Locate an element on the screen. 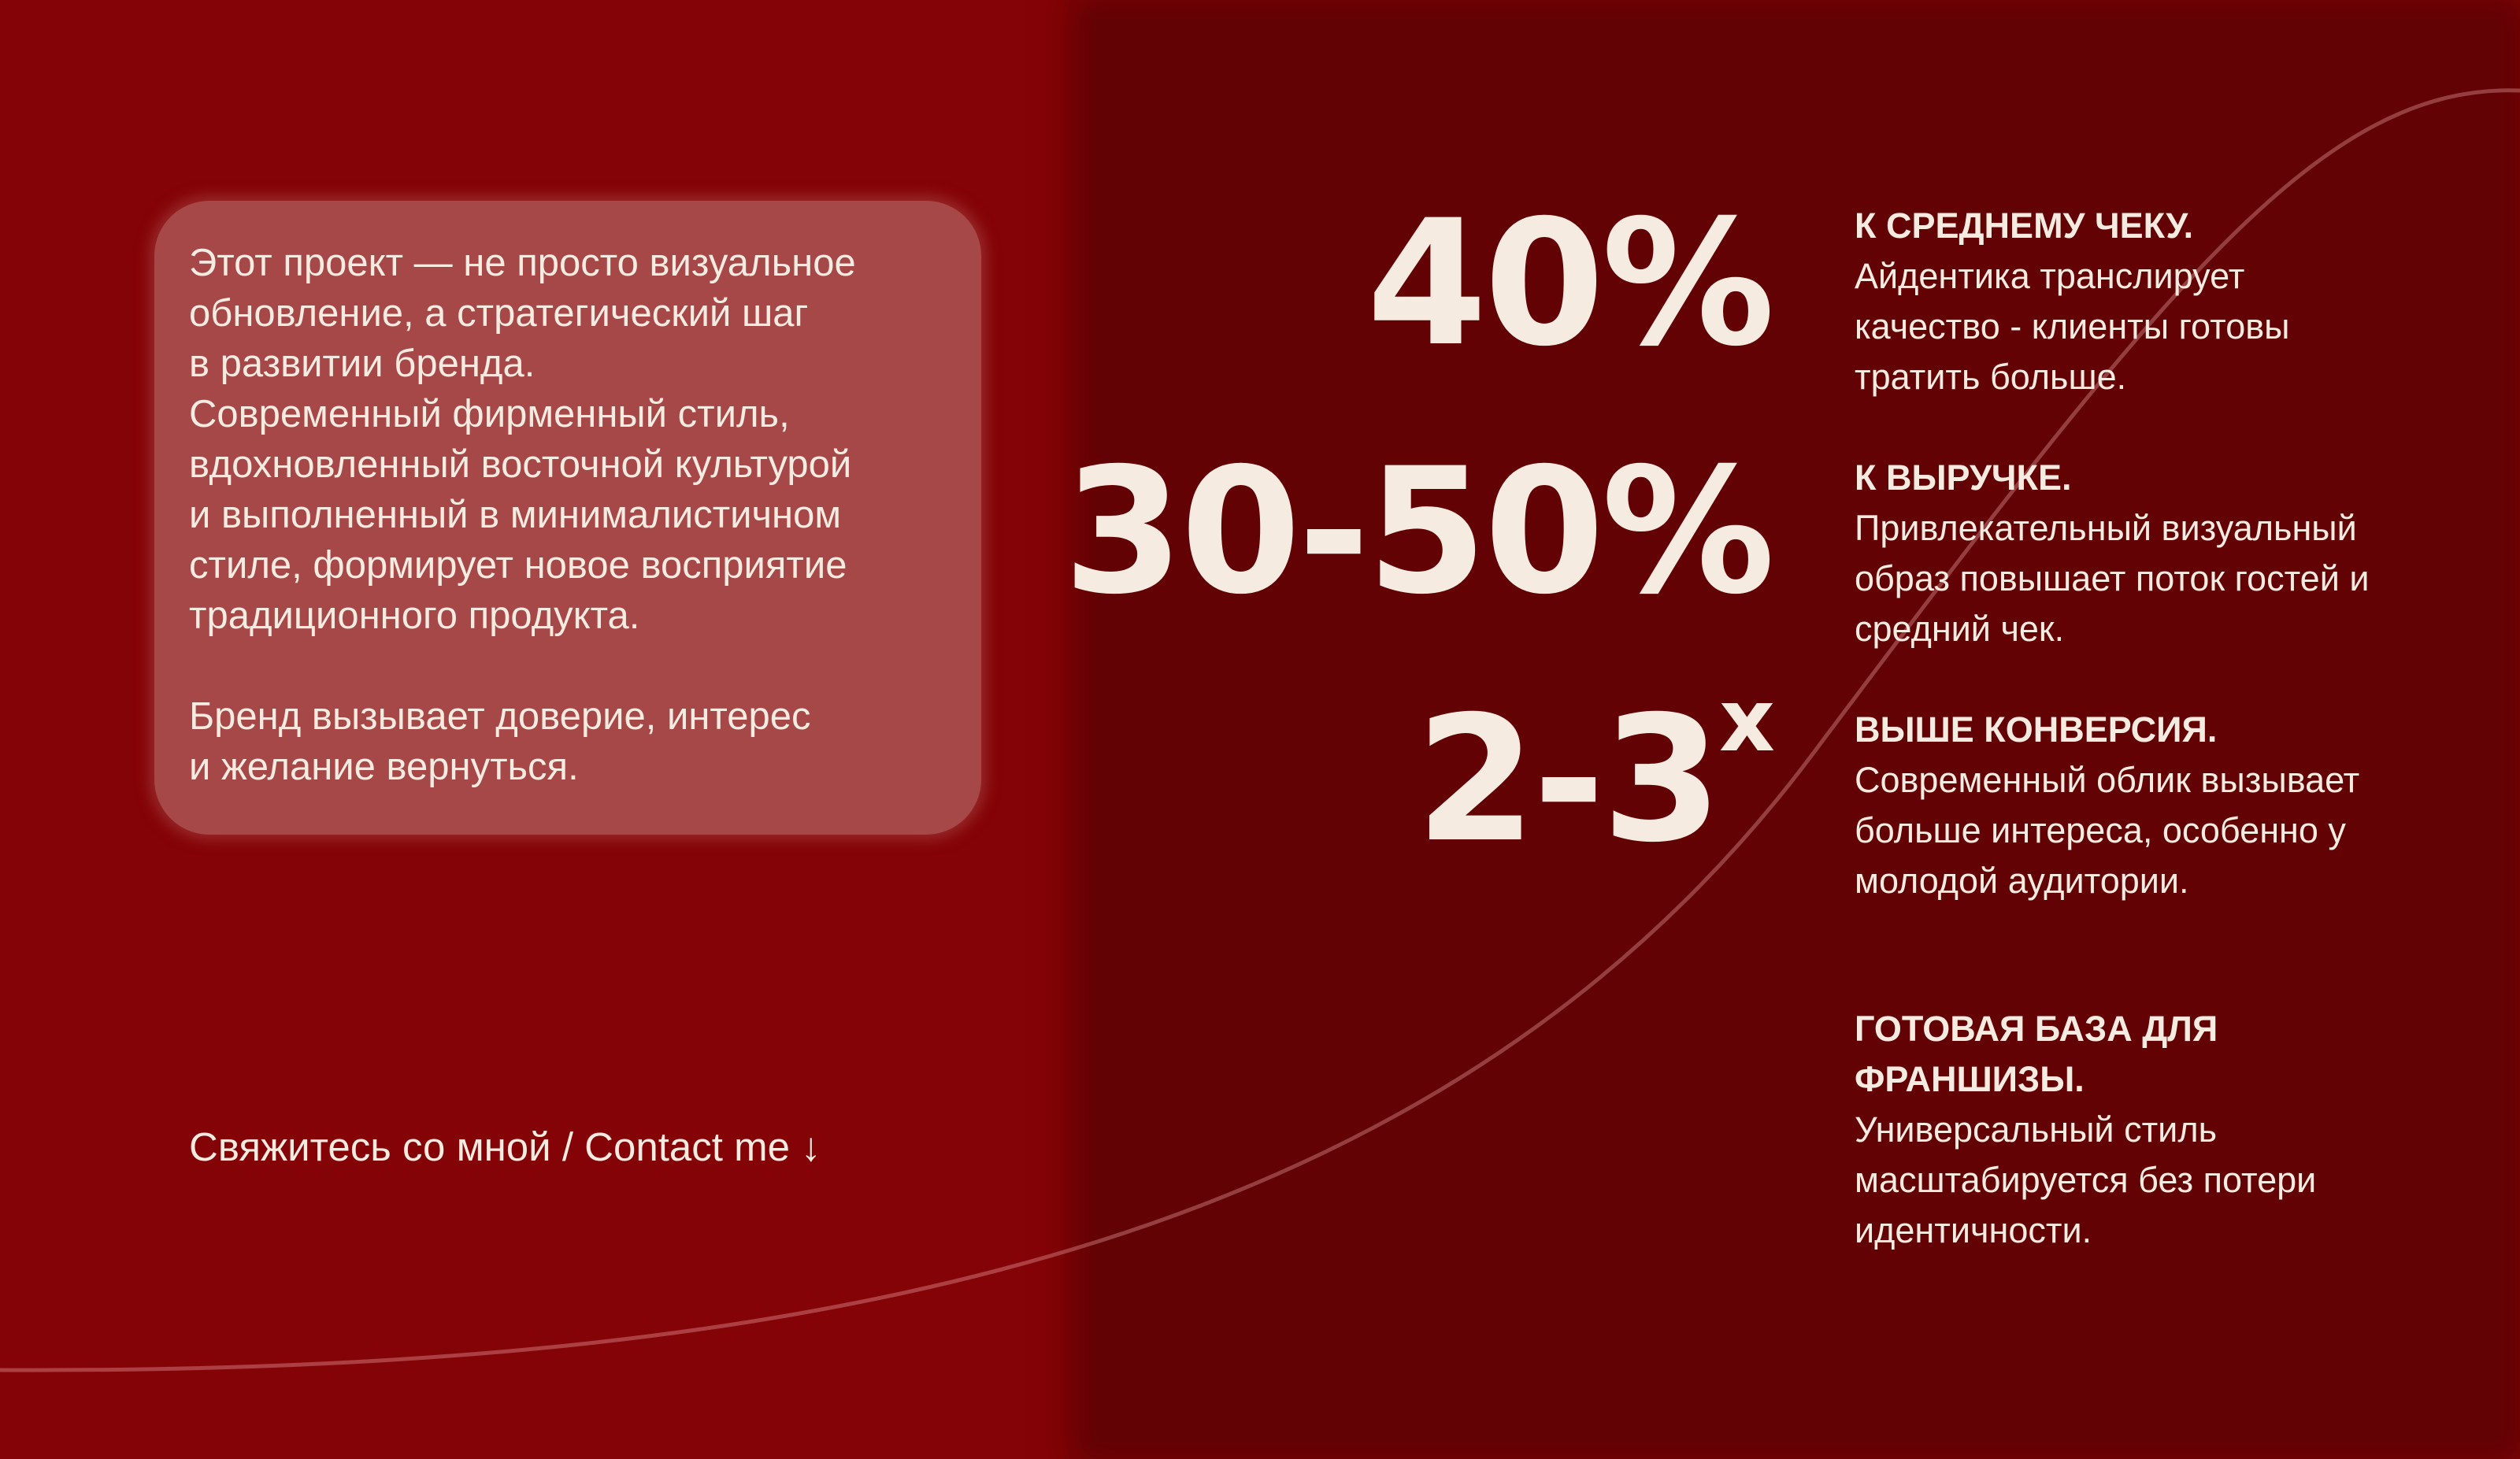 The height and width of the screenshot is (1459, 2520). stat-heading: ВЫШЕ КОНВЕРСИЯ. is located at coordinates (2036, 730).